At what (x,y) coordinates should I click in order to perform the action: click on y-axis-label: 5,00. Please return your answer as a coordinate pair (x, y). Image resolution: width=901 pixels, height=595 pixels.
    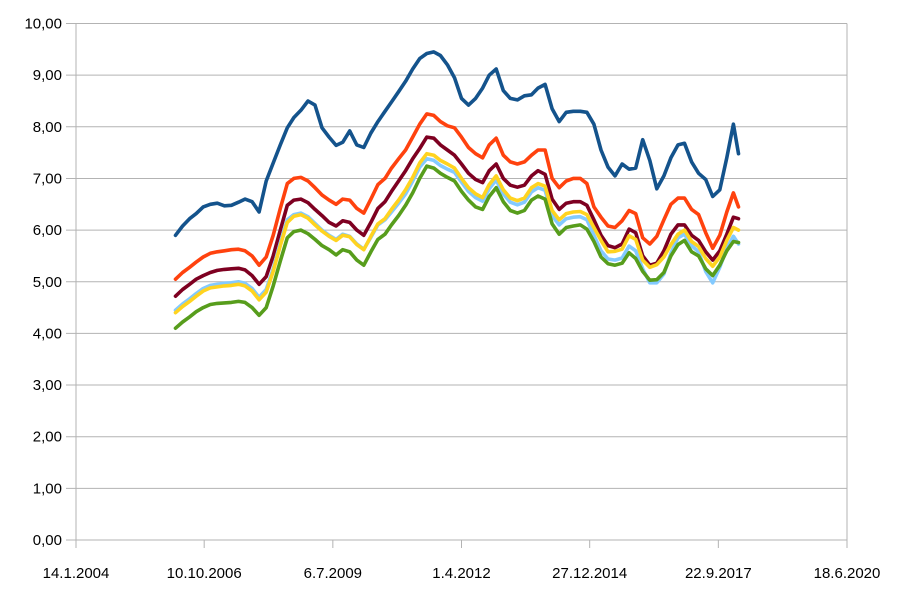
    Looking at the image, I should click on (47, 282).